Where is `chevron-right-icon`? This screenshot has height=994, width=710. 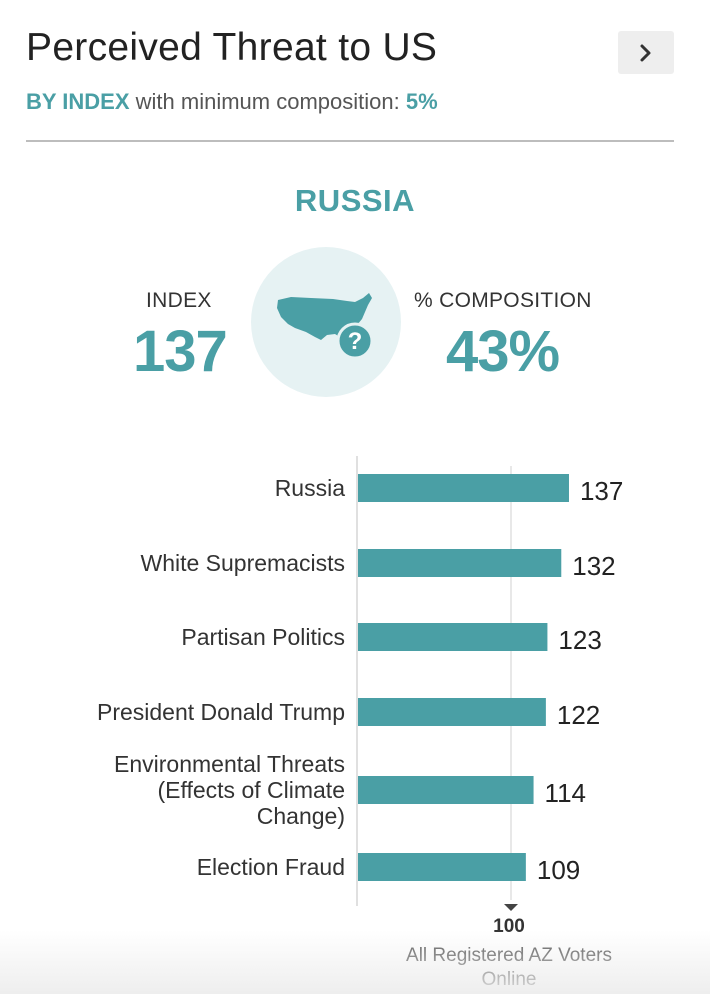 chevron-right-icon is located at coordinates (645, 52).